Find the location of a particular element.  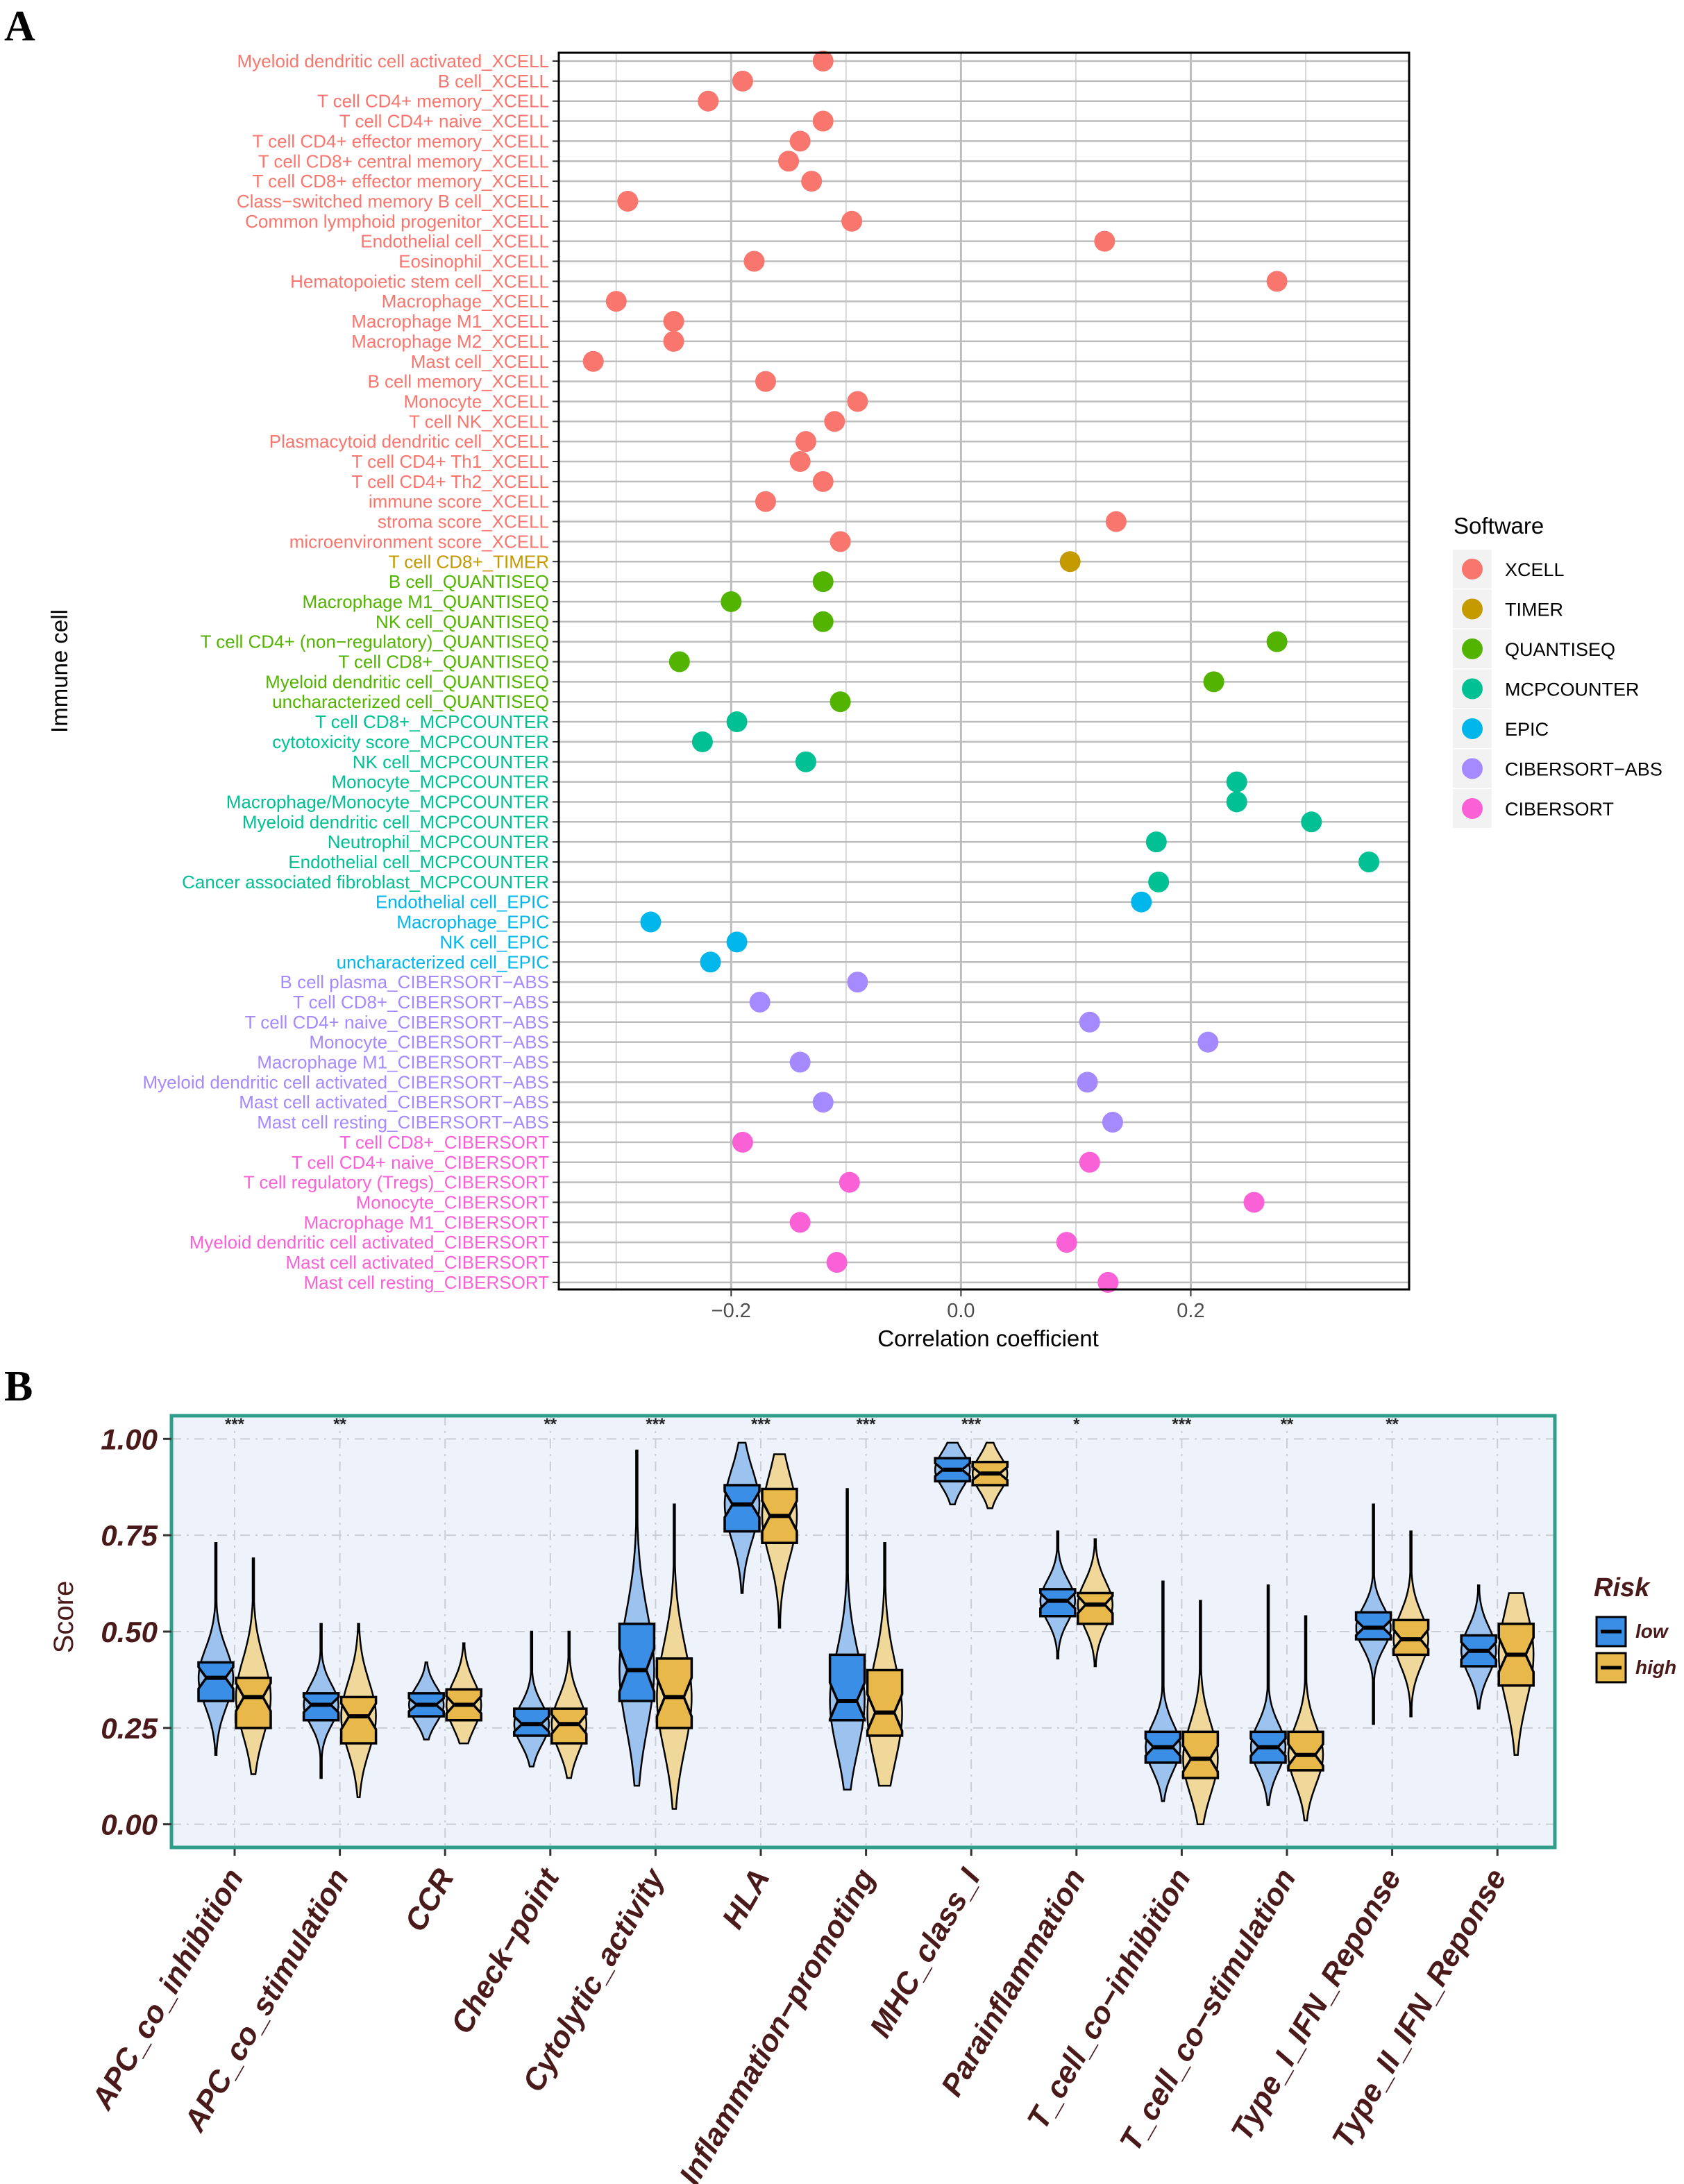

y-tick-label: T cell CD4+ naive_XCELL is located at coordinates (444, 122).